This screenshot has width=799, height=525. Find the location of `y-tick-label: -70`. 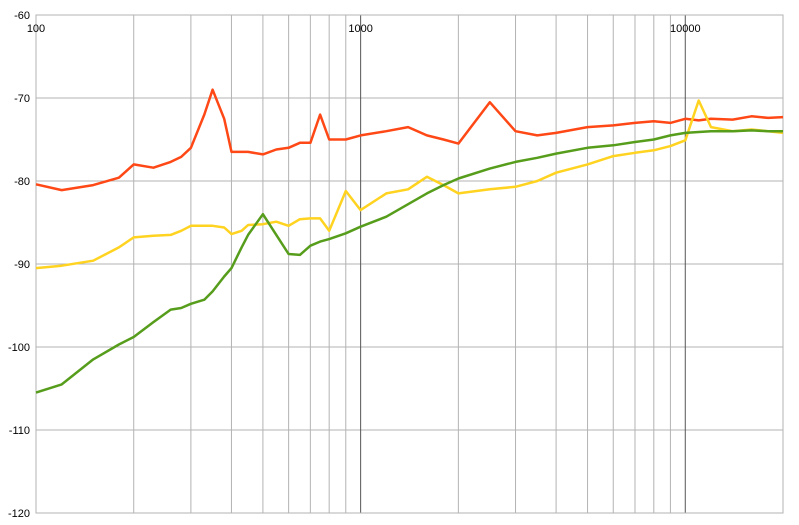

y-tick-label: -70 is located at coordinates (22, 99).